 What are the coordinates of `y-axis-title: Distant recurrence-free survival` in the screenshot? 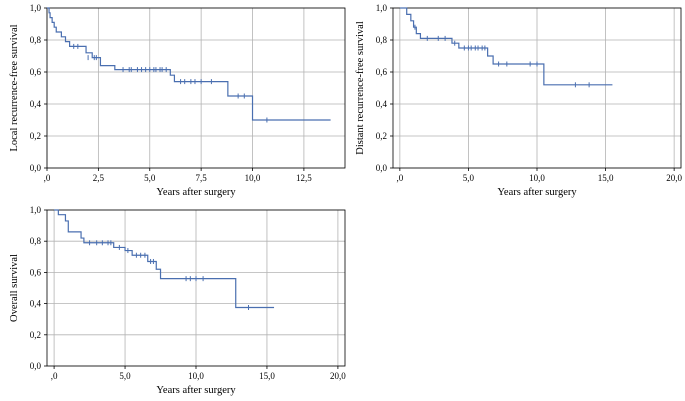 It's located at (360, 88).